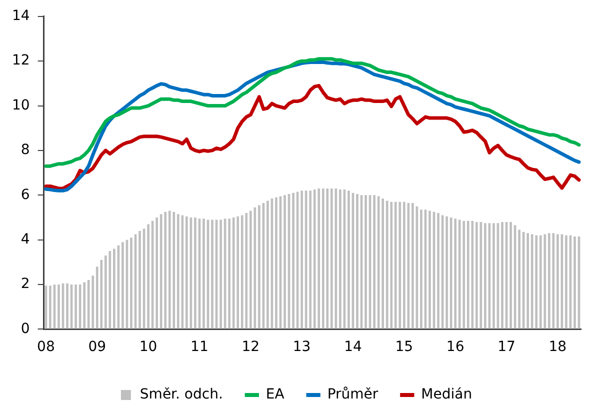  Describe the element at coordinates (25, 150) in the screenshot. I see `y-tick-label: 8` at that location.